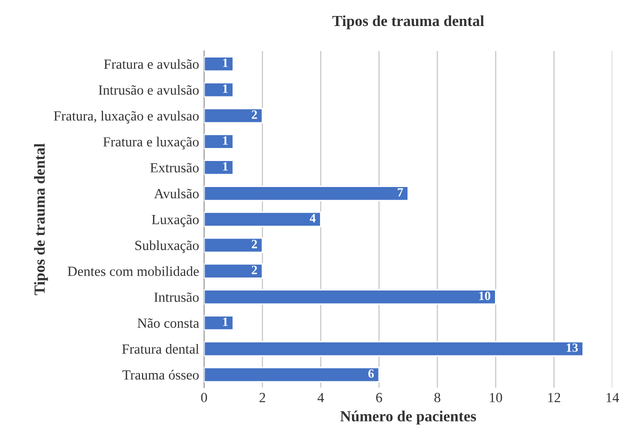 The width and height of the screenshot is (628, 443). I want to click on y-tick-label: Trauma ósseo, so click(160, 375).